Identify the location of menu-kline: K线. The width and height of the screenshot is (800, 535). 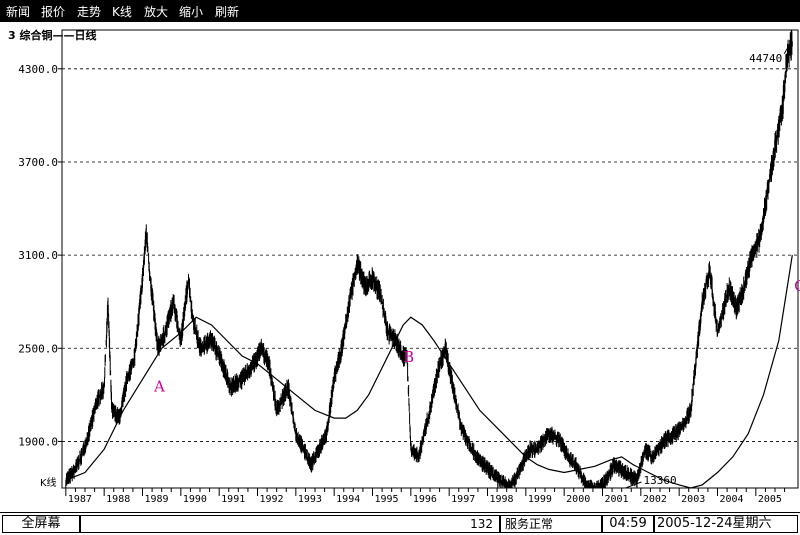
(122, 12).